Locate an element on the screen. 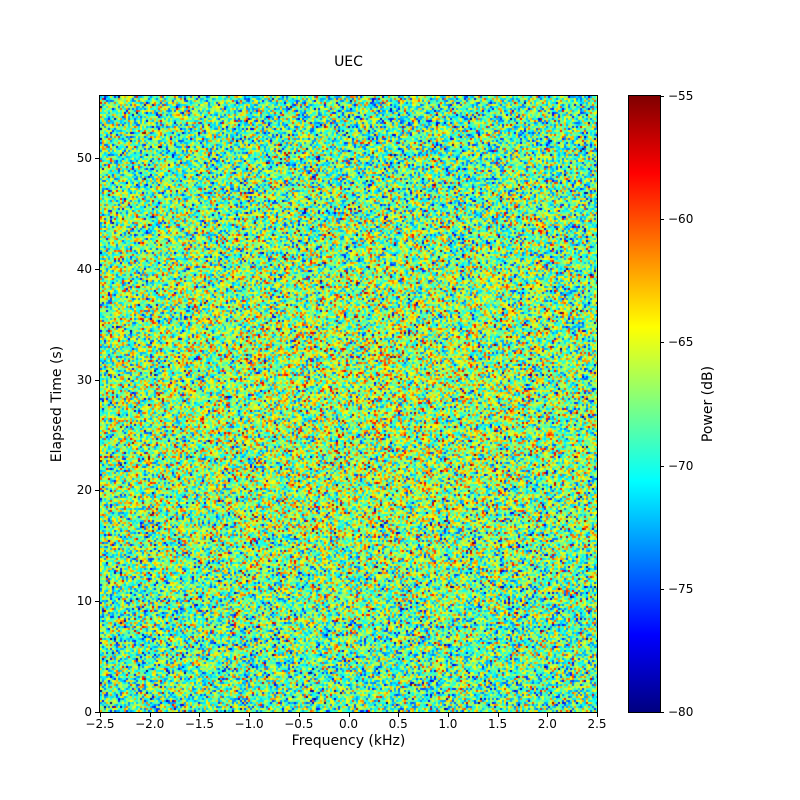 The width and height of the screenshot is (800, 800). x-tick-label: −1.0 is located at coordinates (249, 724).